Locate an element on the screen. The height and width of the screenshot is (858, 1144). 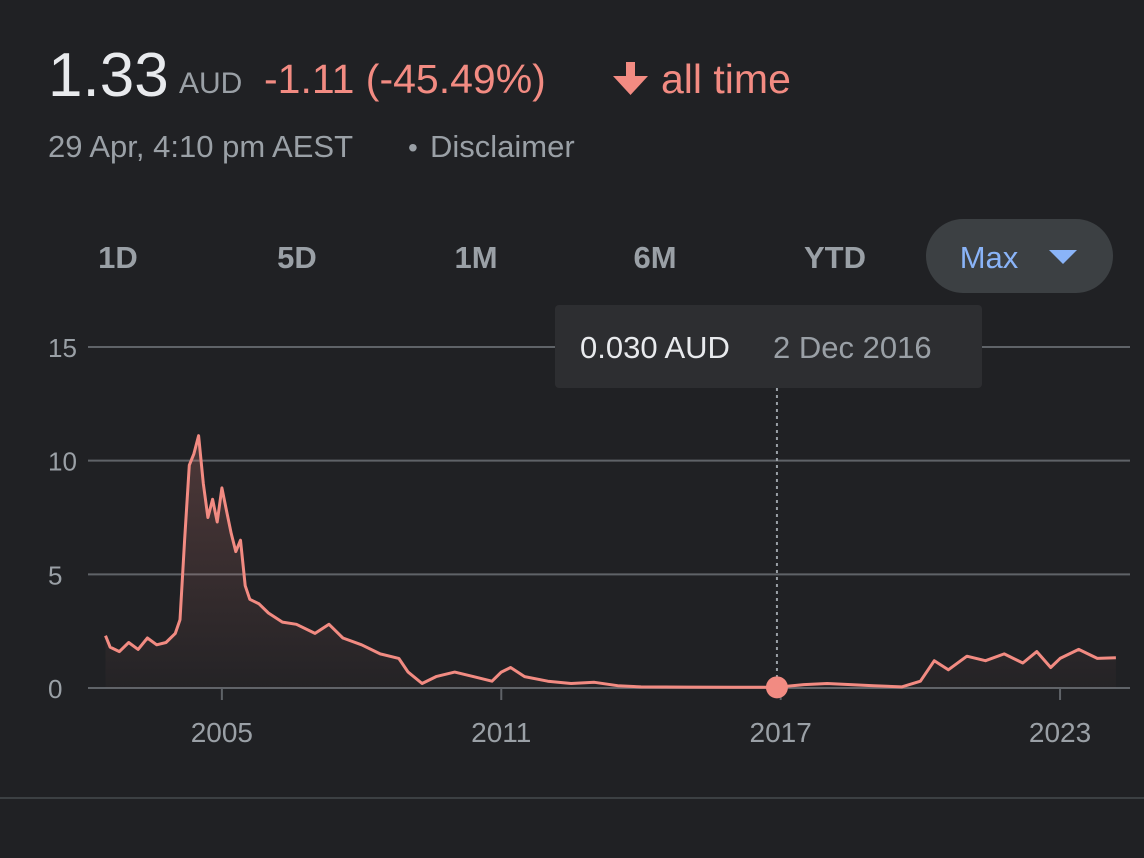
range-button: 5D is located at coordinates (297, 257).